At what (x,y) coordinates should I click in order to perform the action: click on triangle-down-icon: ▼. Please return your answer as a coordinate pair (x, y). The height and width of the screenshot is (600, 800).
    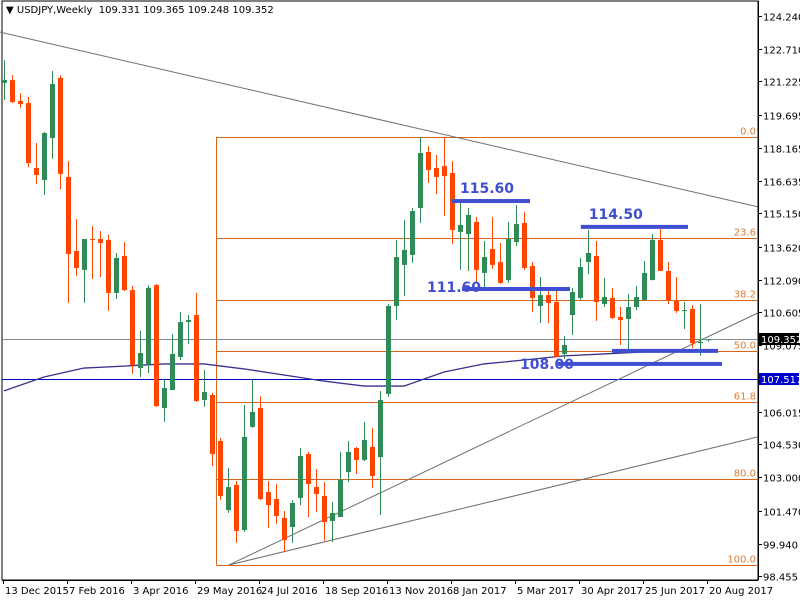
    Looking at the image, I should click on (11, 10).